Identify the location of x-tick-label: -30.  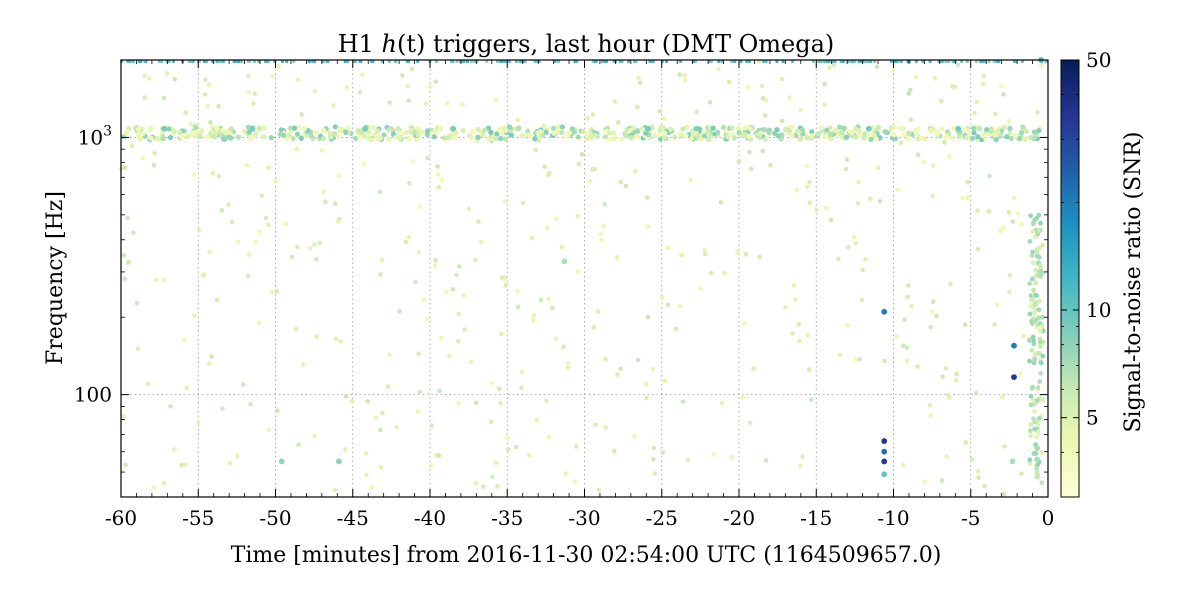
(584, 518).